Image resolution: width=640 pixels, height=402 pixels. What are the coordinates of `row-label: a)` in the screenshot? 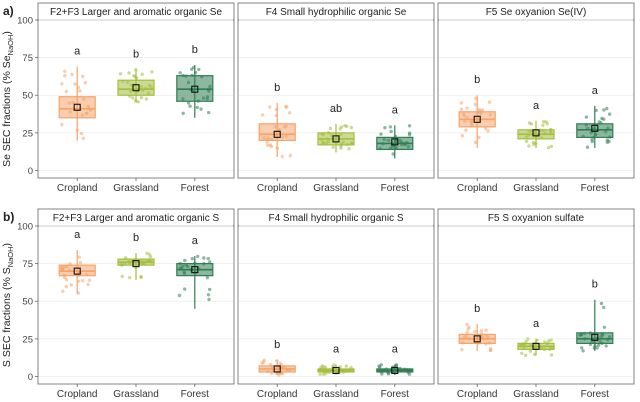 It's located at (8, 11).